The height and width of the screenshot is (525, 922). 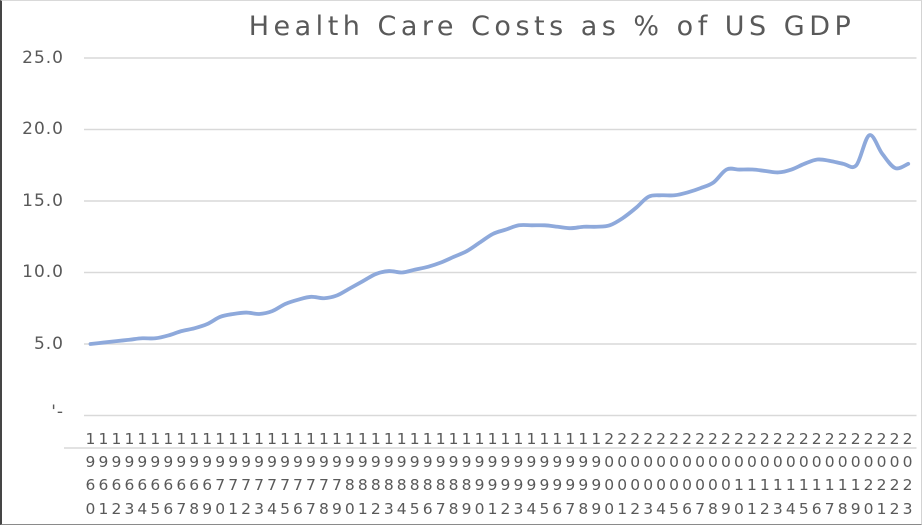 What do you see at coordinates (43, 129) in the screenshot?
I see `y-axis-tick-label: 20.0` at bounding box center [43, 129].